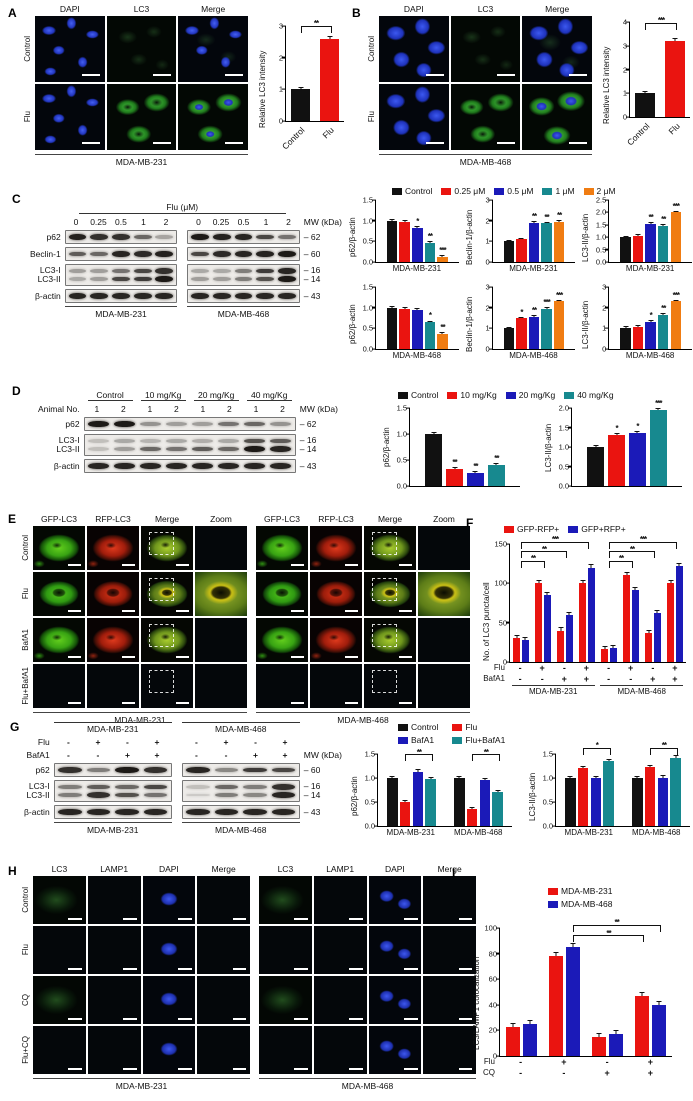  What do you see at coordinates (487, 349) in the screenshot?
I see `y-tick-label: 0` at bounding box center [487, 349].